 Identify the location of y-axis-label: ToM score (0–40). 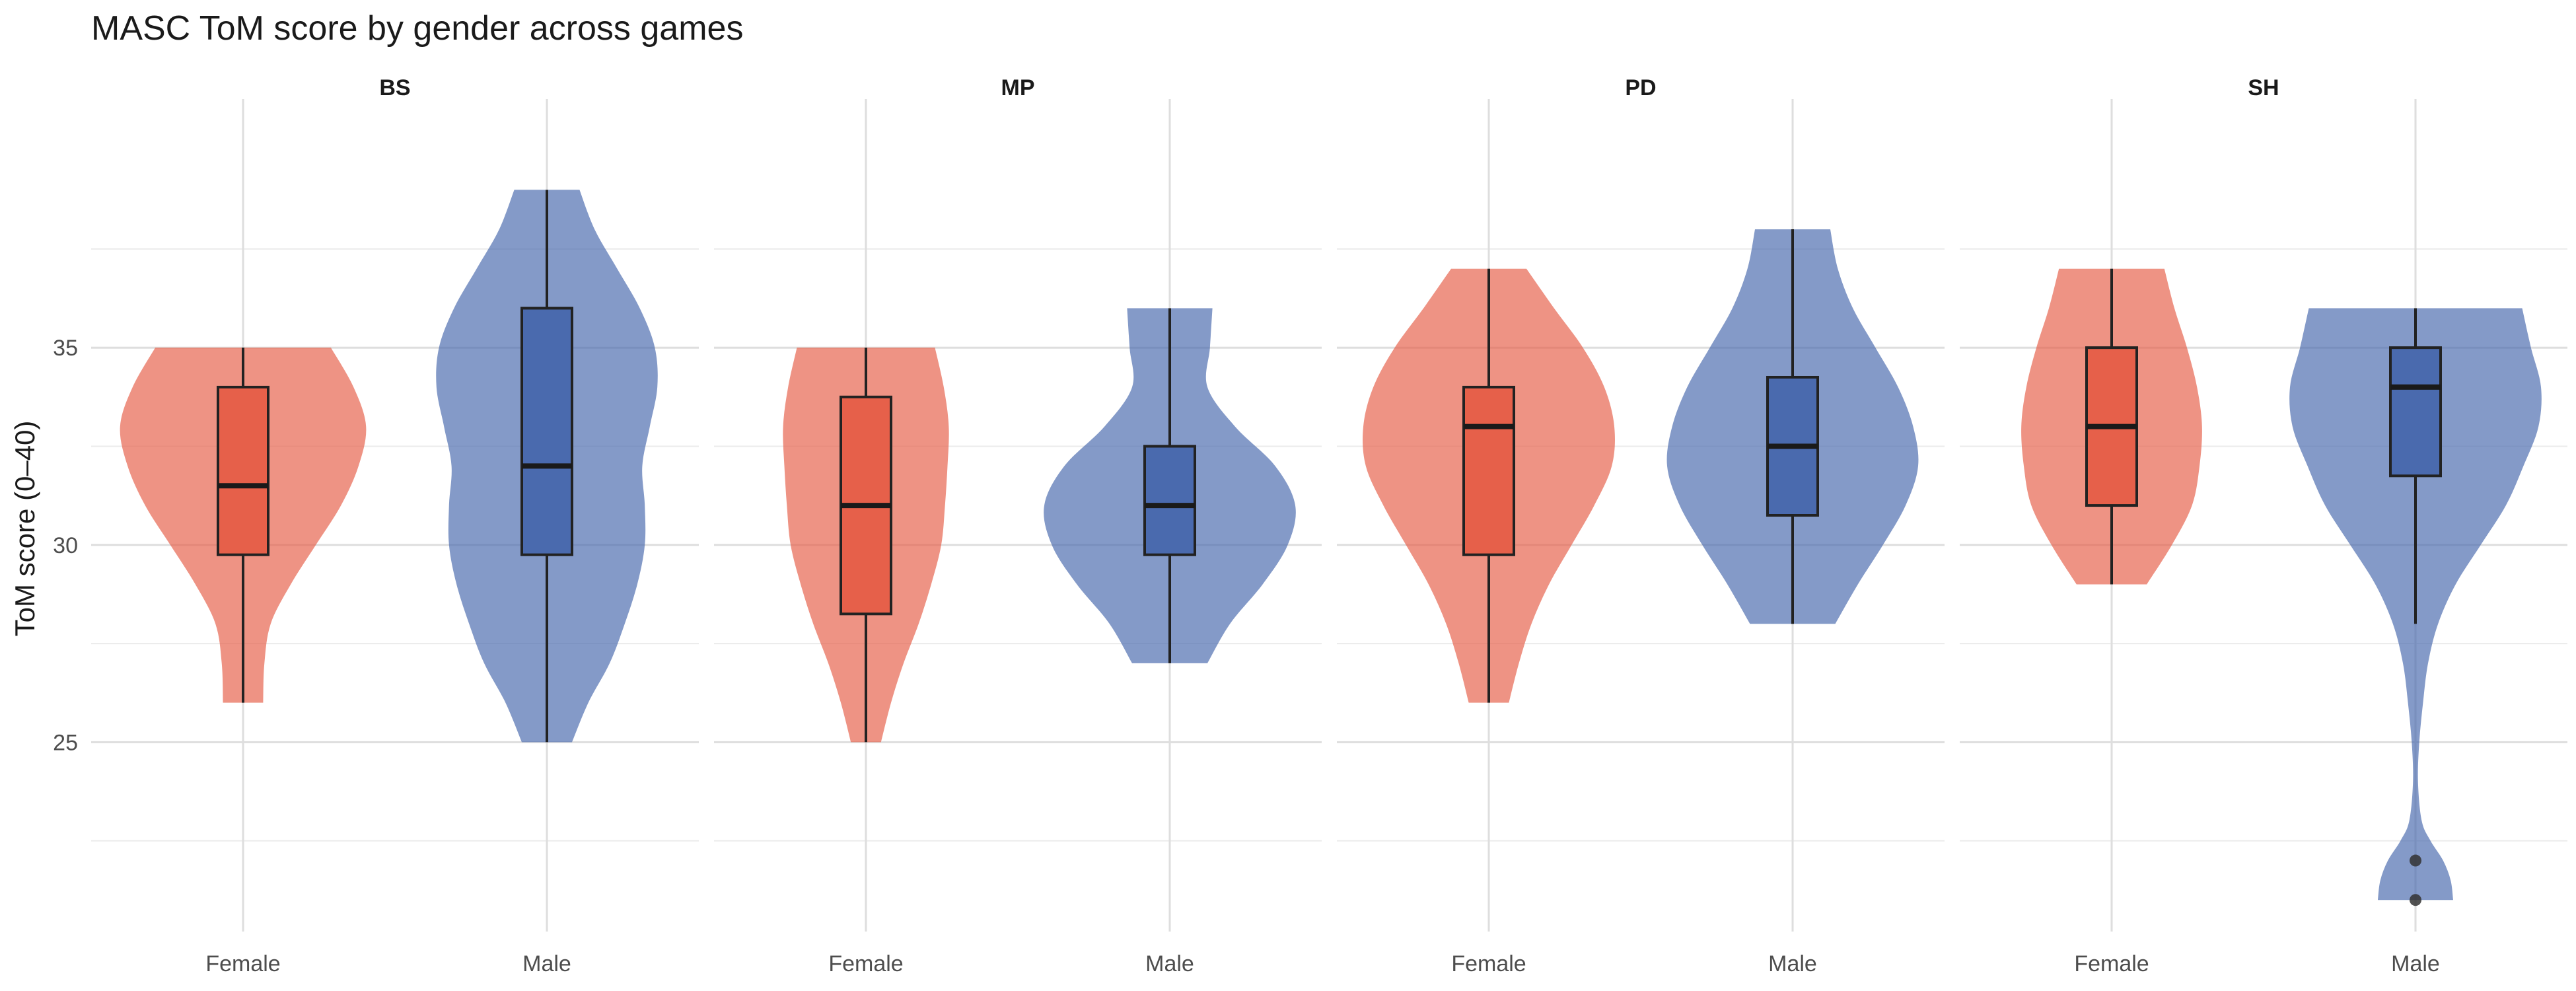
(25, 529).